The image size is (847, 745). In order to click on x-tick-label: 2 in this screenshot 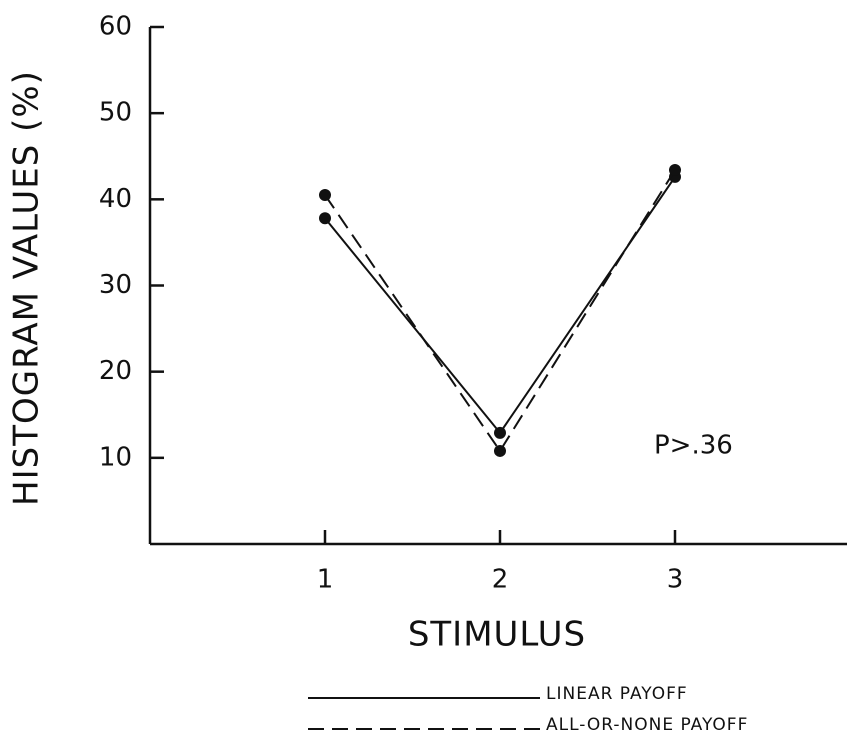, I will do `click(500, 580)`.